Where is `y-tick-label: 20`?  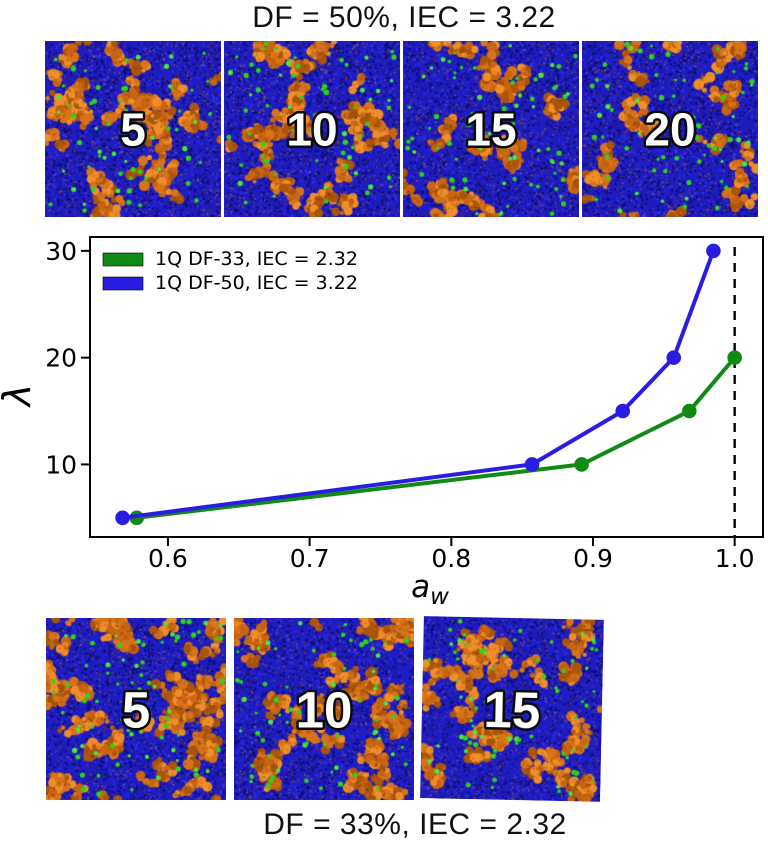 y-tick-label: 20 is located at coordinates (61, 358).